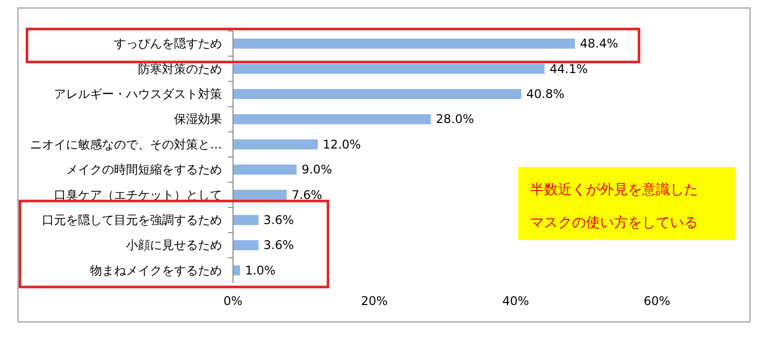  What do you see at coordinates (455, 119) in the screenshot?
I see `data-label: 28.0%` at bounding box center [455, 119].